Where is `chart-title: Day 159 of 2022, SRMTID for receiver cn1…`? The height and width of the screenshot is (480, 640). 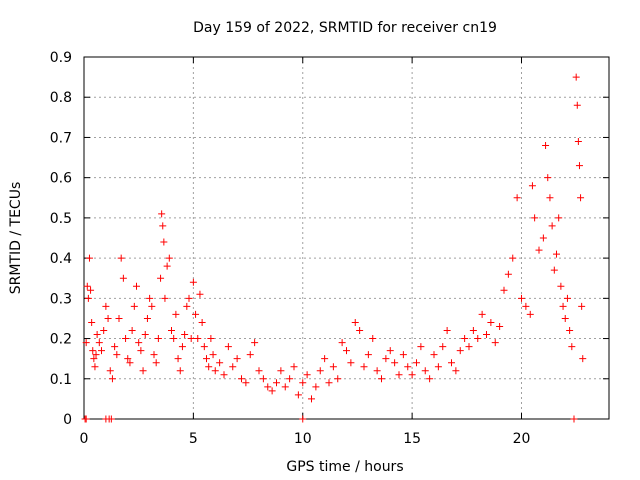 chart-title: Day 159 of 2022, SRMTID for receiver cn1… is located at coordinates (345, 28).